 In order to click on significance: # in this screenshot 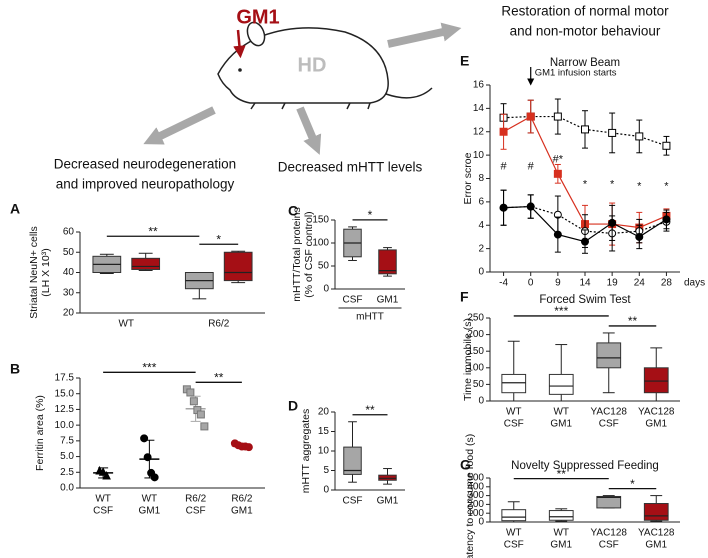, I will do `click(504, 167)`.